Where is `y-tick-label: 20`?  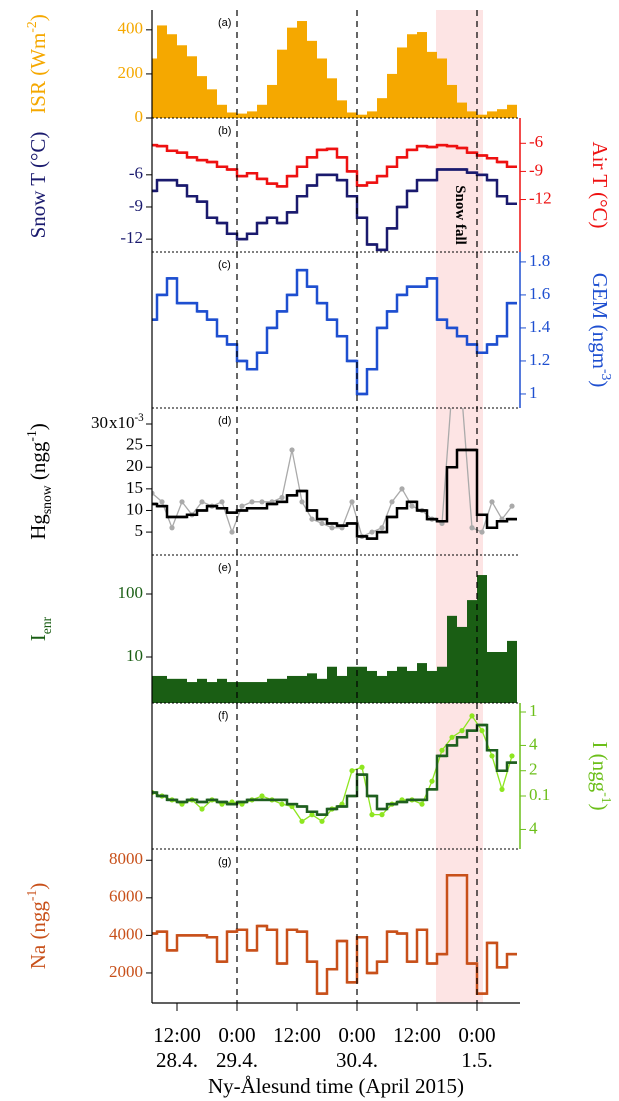
y-tick-label: 20 is located at coordinates (134, 465).